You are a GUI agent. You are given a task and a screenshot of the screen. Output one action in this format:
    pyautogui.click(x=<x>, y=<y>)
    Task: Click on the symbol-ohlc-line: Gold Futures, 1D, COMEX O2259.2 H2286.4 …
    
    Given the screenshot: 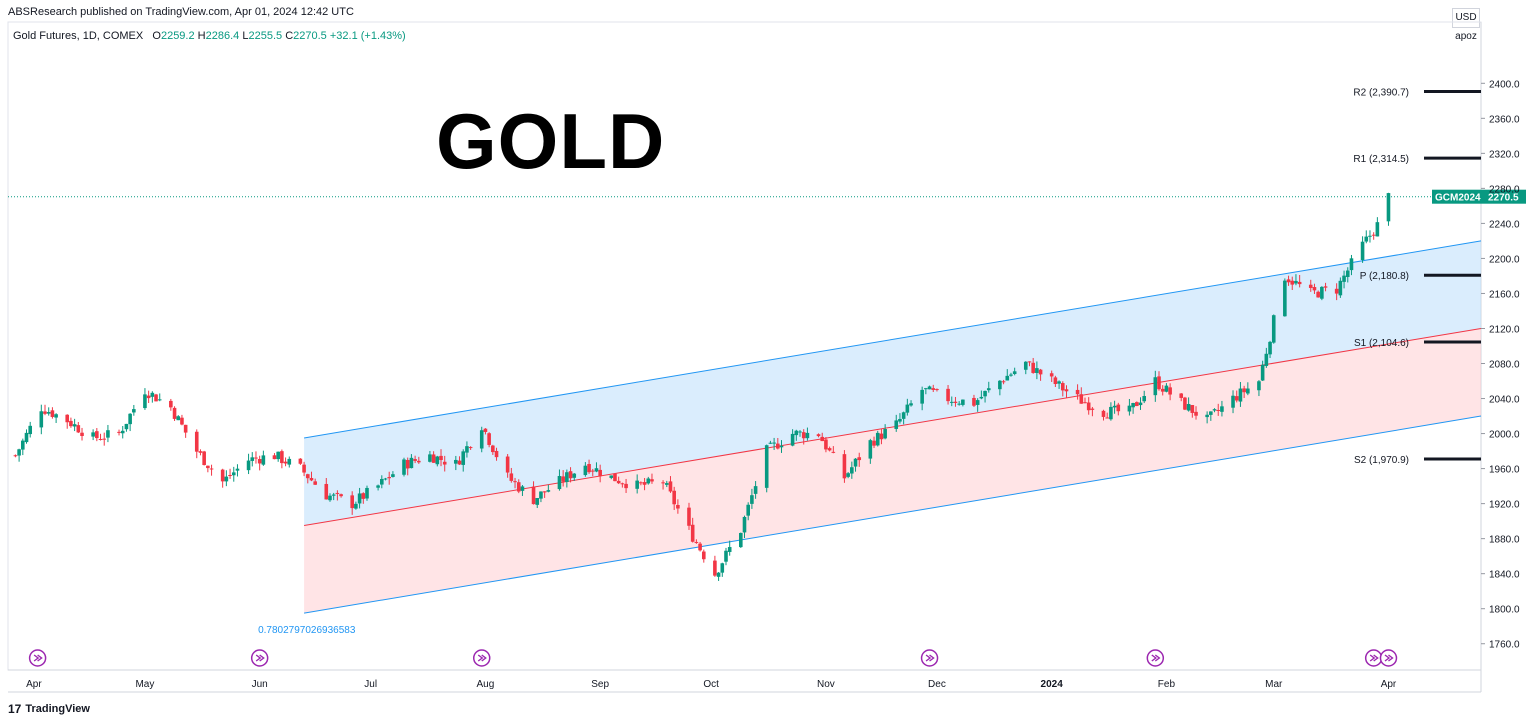 What is the action you would take?
    pyautogui.click(x=209, y=36)
    